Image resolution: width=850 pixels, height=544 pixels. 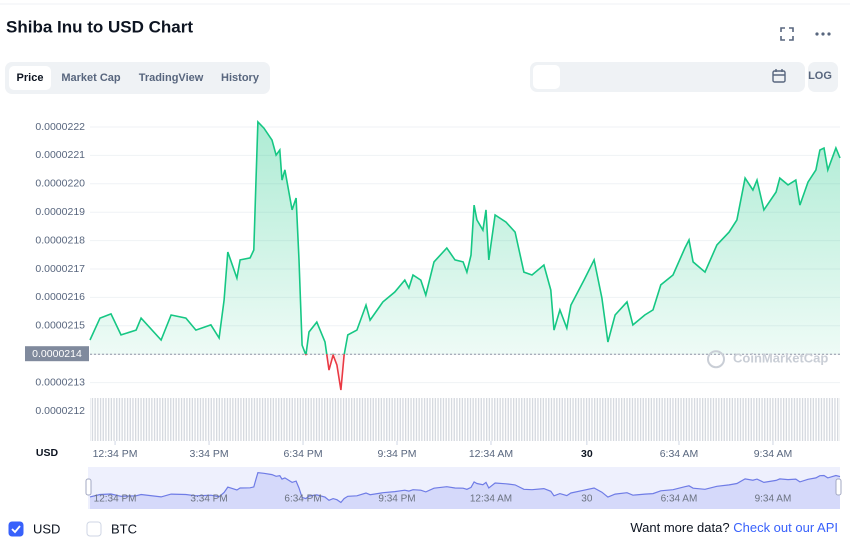 What do you see at coordinates (60, 269) in the screenshot?
I see `y-tick-label: 0.0000217` at bounding box center [60, 269].